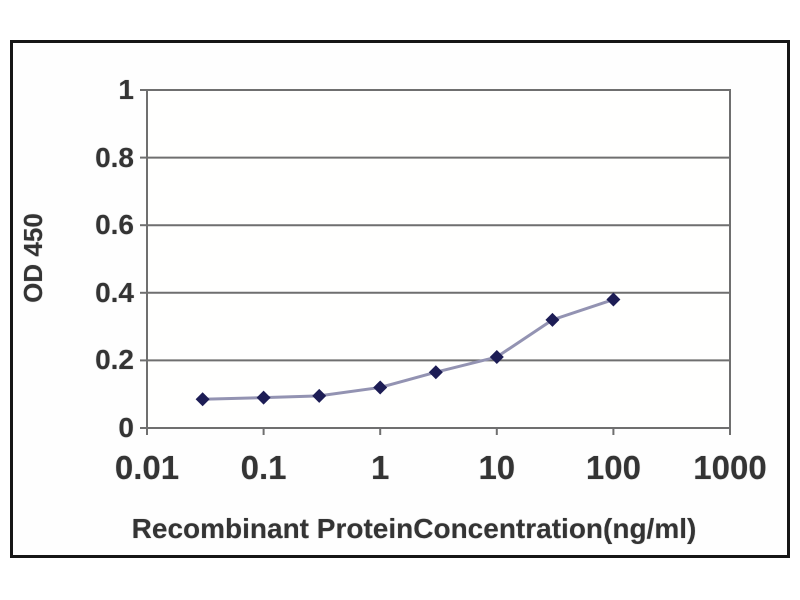 Image resolution: width=800 pixels, height=600 pixels. What do you see at coordinates (114, 292) in the screenshot?
I see `y-tick-label: 0.4` at bounding box center [114, 292].